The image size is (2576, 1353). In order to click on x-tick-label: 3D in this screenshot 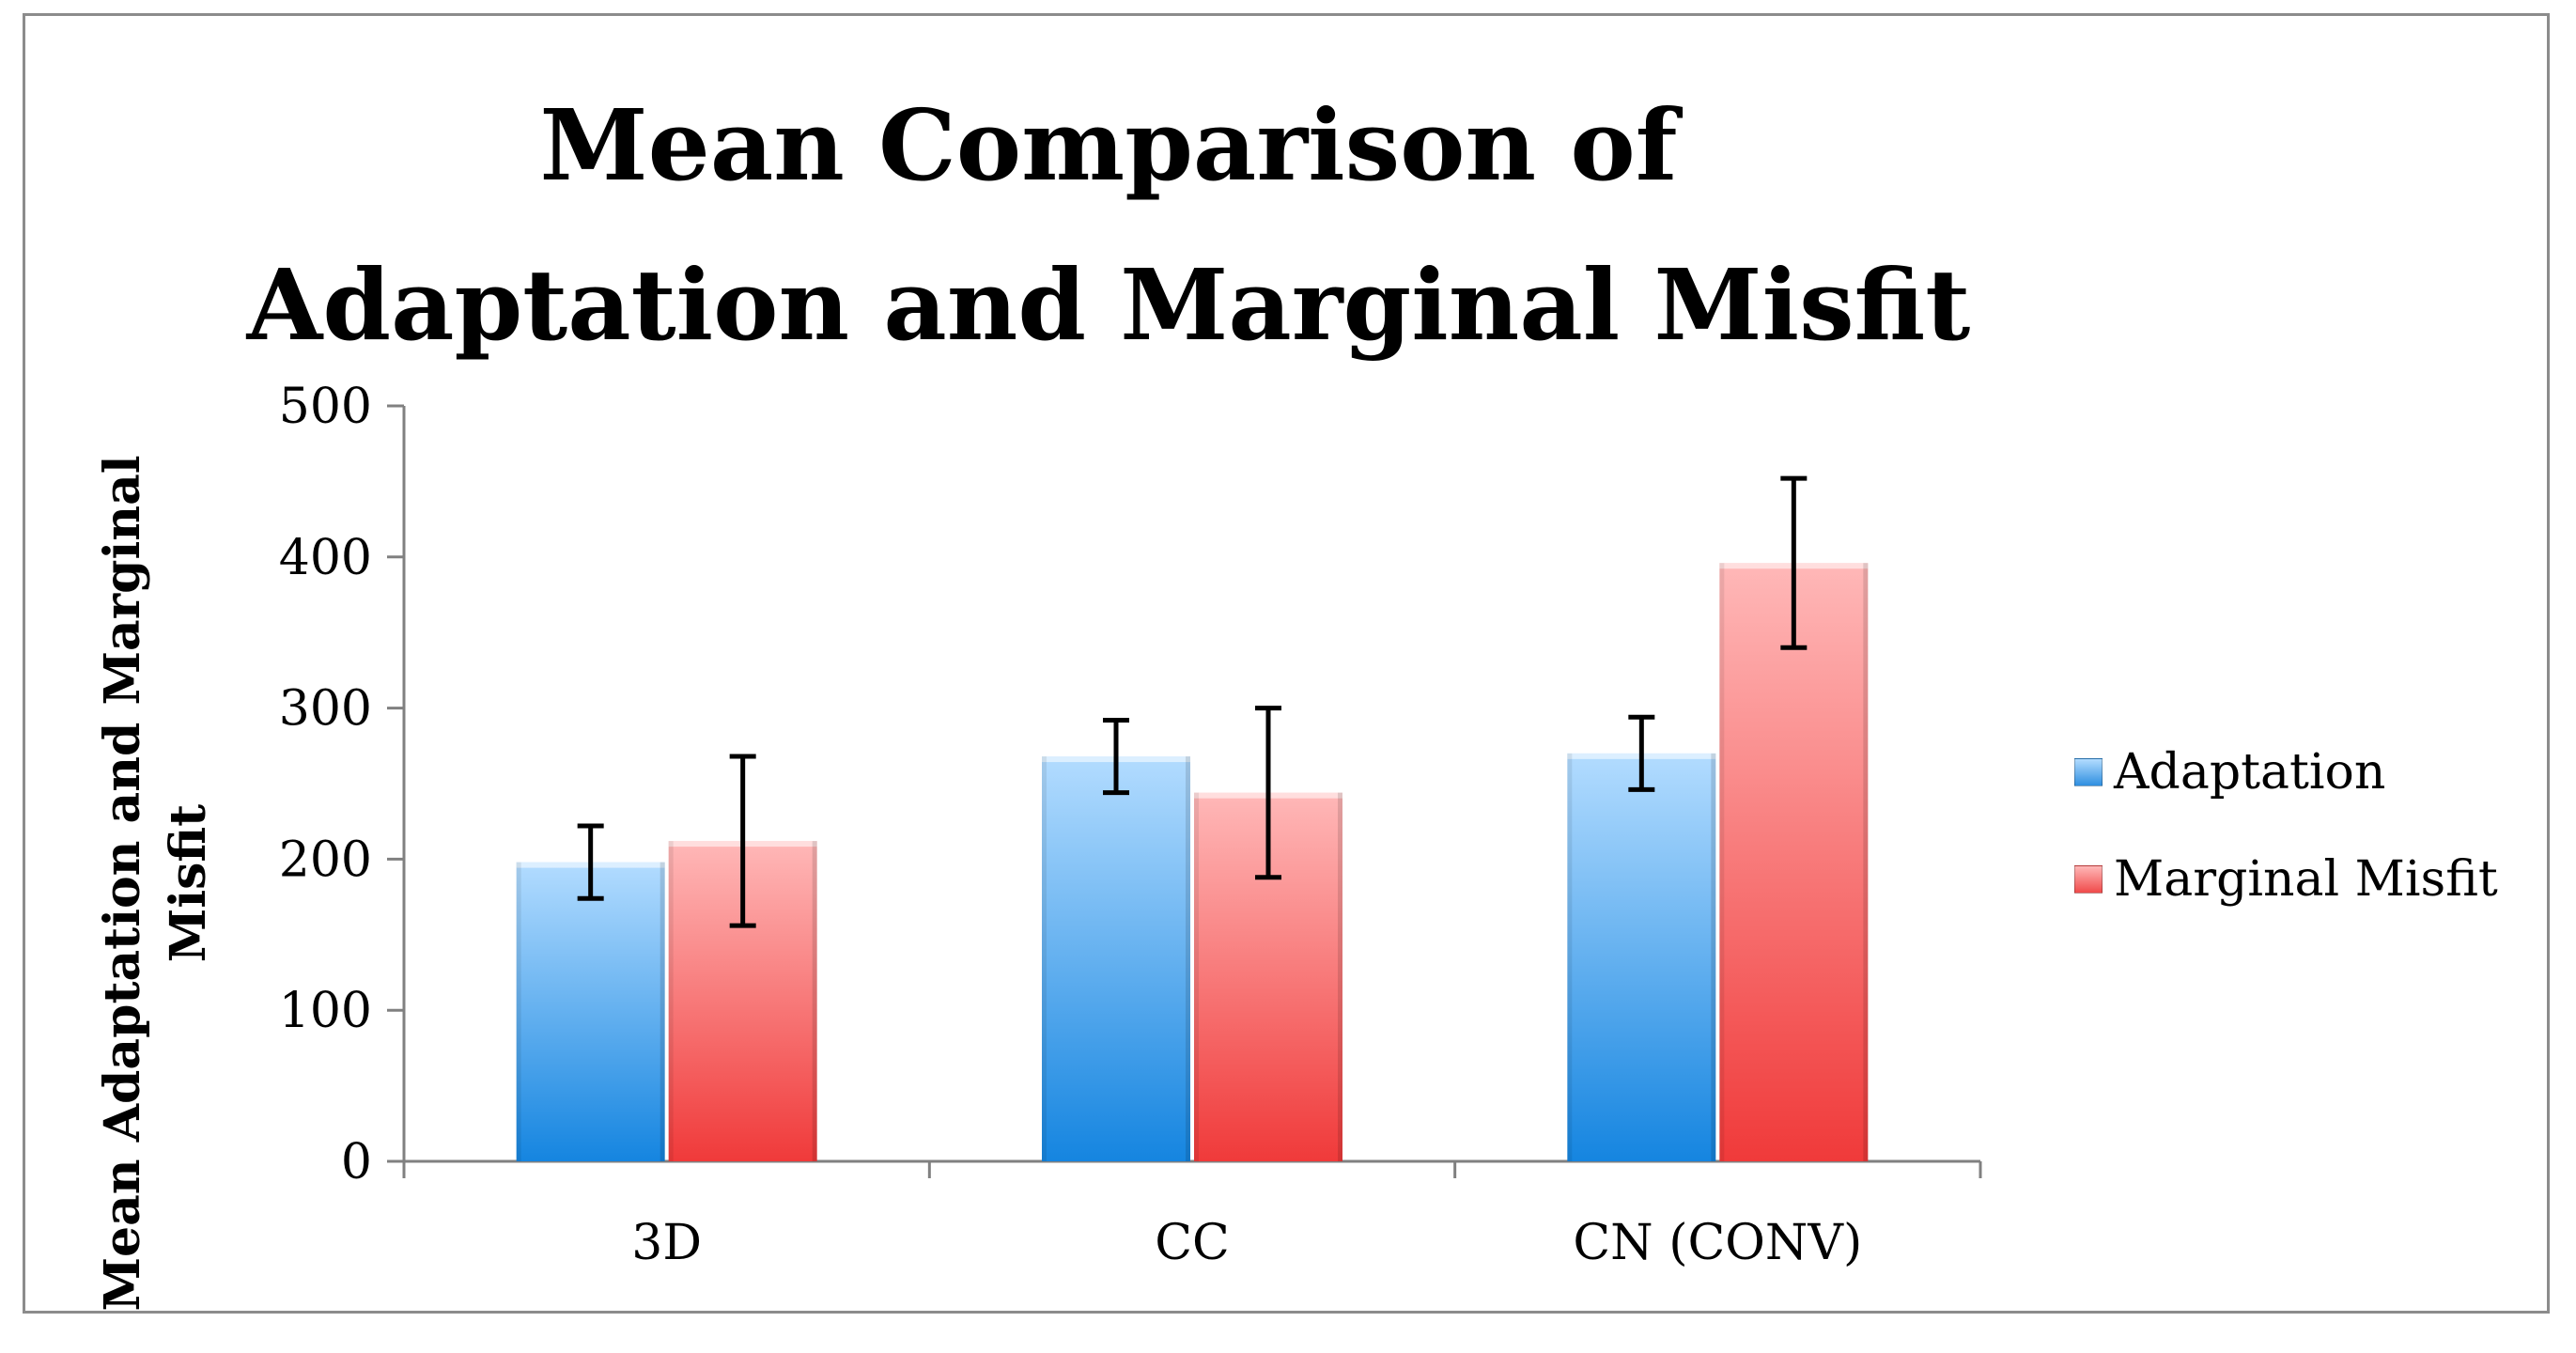, I will do `click(666, 1243)`.